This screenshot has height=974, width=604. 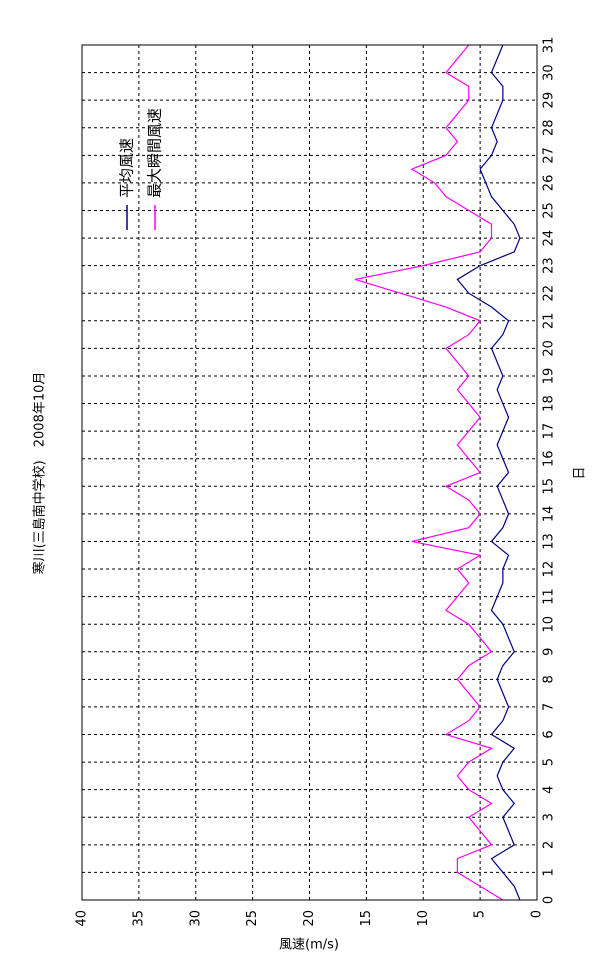 I want to click on y-tick-label: 5, so click(x=480, y=914).